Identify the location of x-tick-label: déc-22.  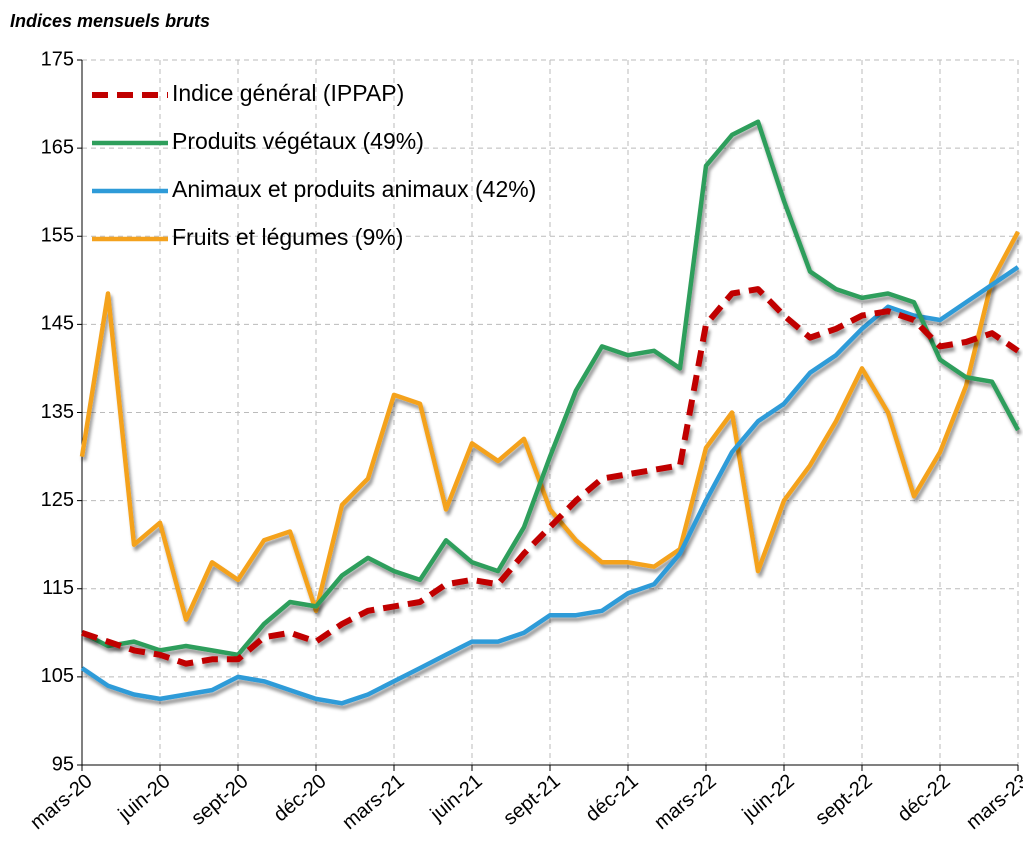
(924, 798).